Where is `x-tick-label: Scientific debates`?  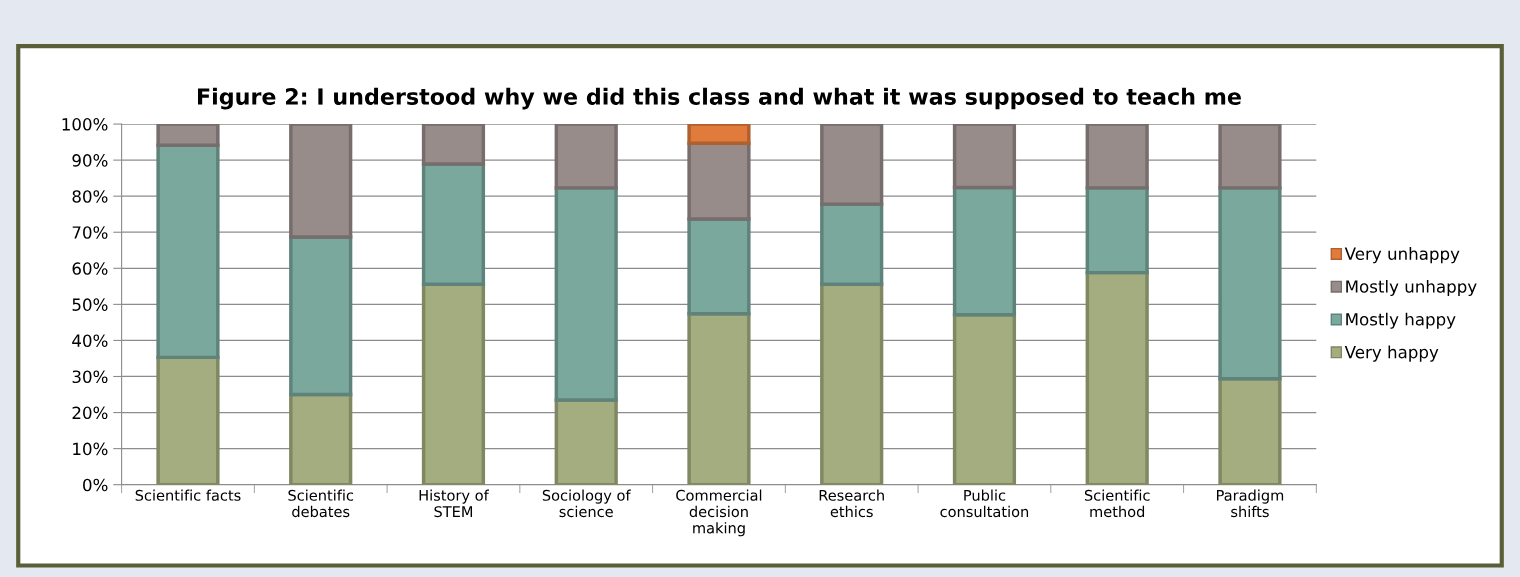 x-tick-label: Scientific debates is located at coordinates (321, 503).